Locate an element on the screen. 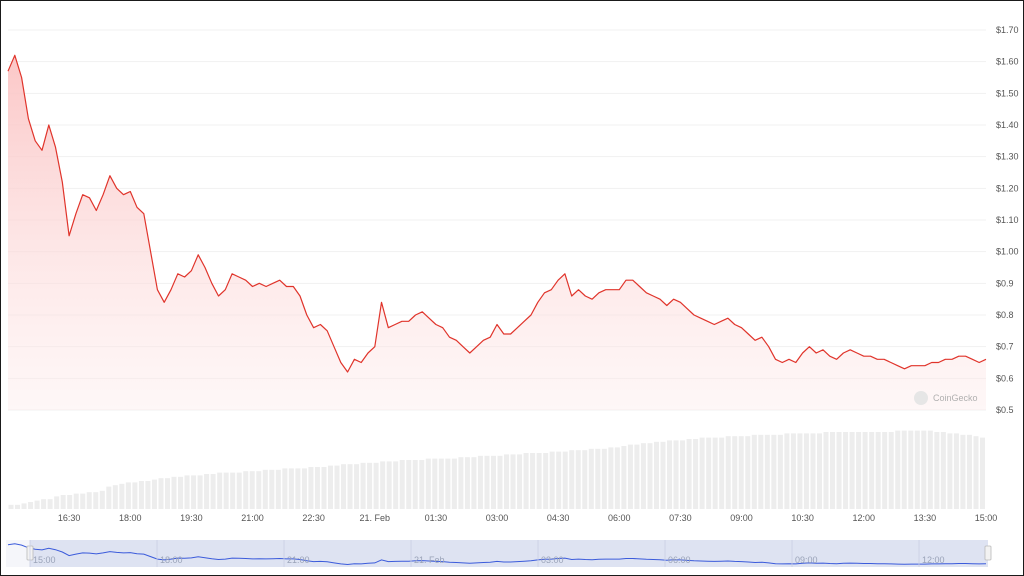  x-tick-label: 19:30 is located at coordinates (191, 518).